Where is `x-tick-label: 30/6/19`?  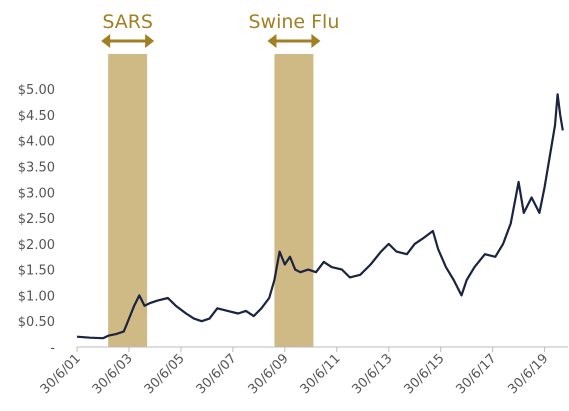 x-tick-label: 30/6/19 is located at coordinates (528, 374).